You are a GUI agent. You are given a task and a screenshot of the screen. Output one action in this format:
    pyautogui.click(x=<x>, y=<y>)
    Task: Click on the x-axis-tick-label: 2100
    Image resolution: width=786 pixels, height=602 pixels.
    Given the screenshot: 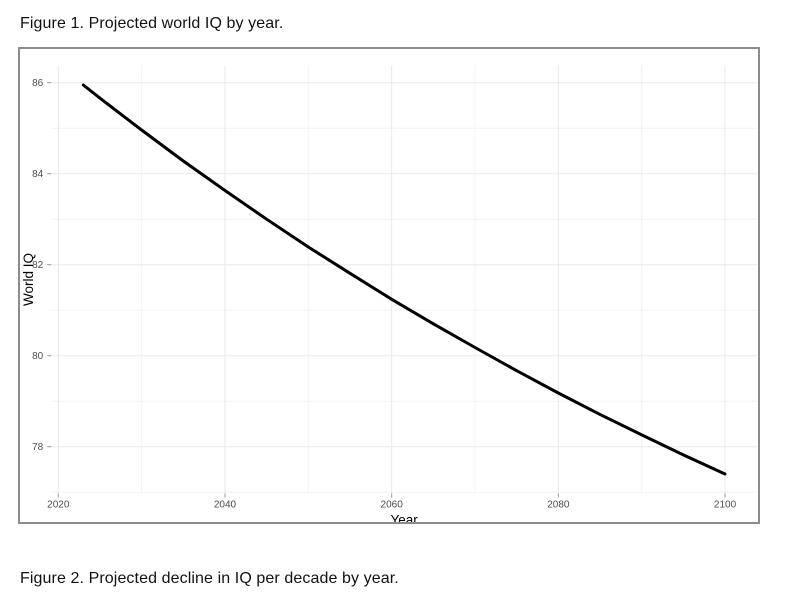 What is the action you would take?
    pyautogui.click(x=725, y=505)
    